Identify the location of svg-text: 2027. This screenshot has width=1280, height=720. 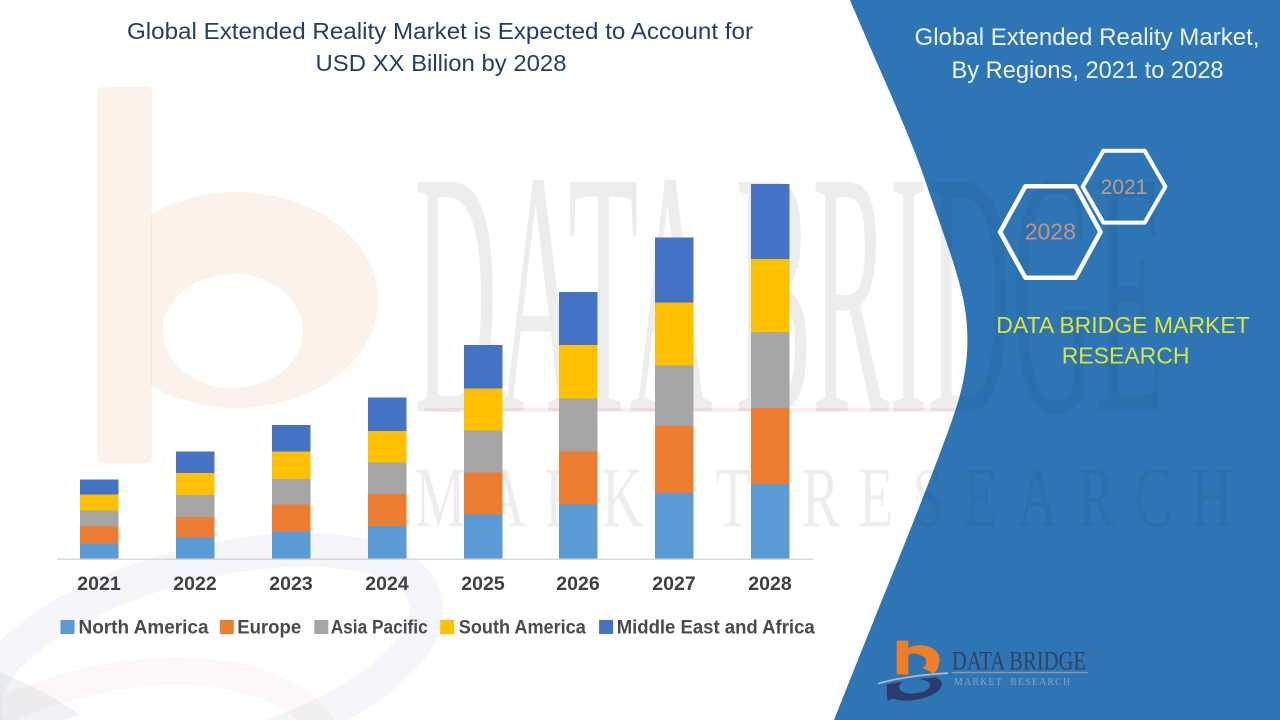
(673, 584).